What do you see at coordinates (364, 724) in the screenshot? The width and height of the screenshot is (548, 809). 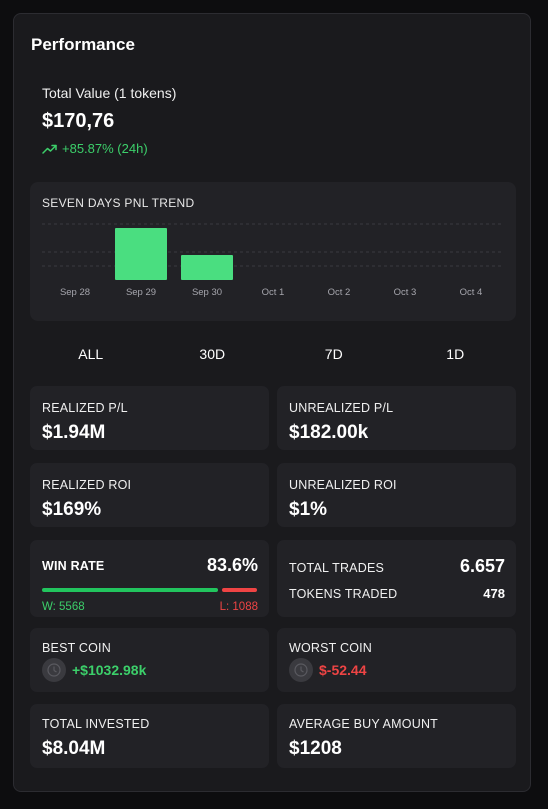 I see `average-buy-label: AVERAGE BUY AMOUNT` at bounding box center [364, 724].